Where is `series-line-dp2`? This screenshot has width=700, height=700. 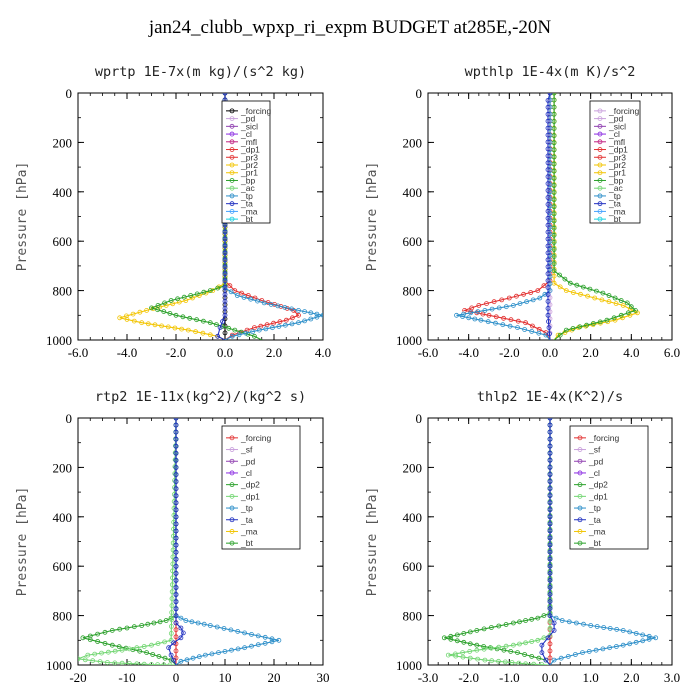 series-line-dp2 is located at coordinates (497, 541).